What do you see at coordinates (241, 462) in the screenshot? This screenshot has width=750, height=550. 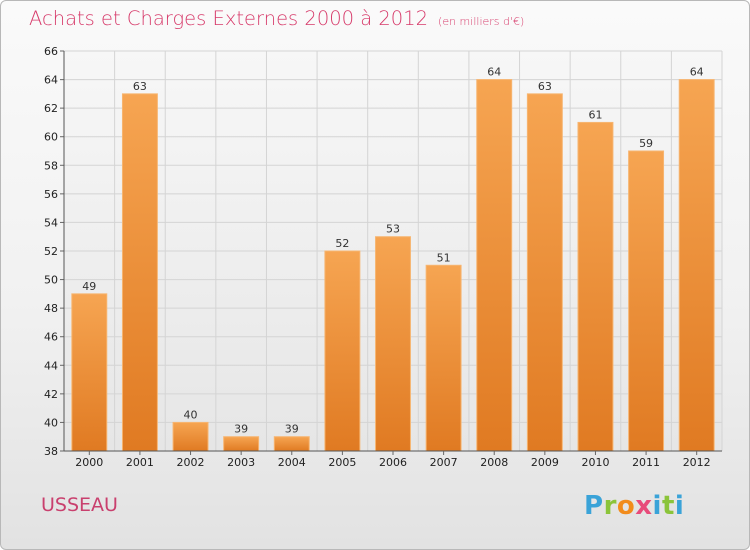 I see `x-tick-label: 2003` at bounding box center [241, 462].